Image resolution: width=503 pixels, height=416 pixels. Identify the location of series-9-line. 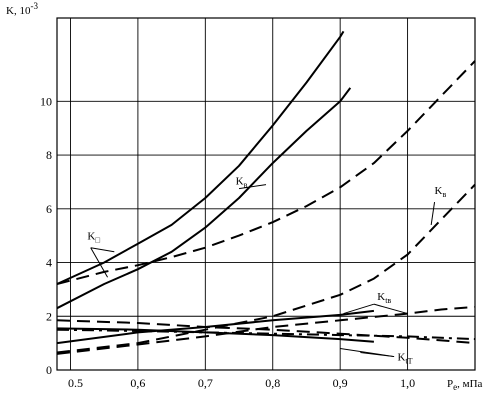
(266, 334).